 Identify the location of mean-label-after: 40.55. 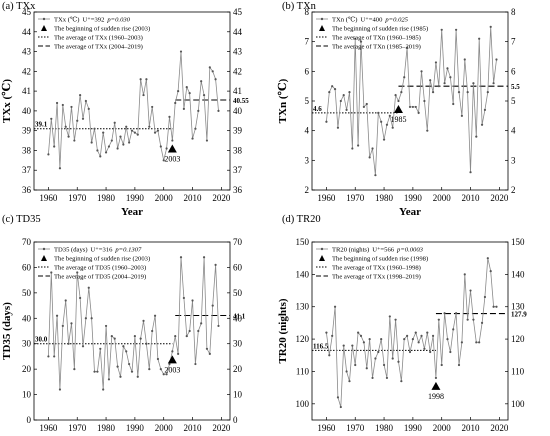
(241, 101).